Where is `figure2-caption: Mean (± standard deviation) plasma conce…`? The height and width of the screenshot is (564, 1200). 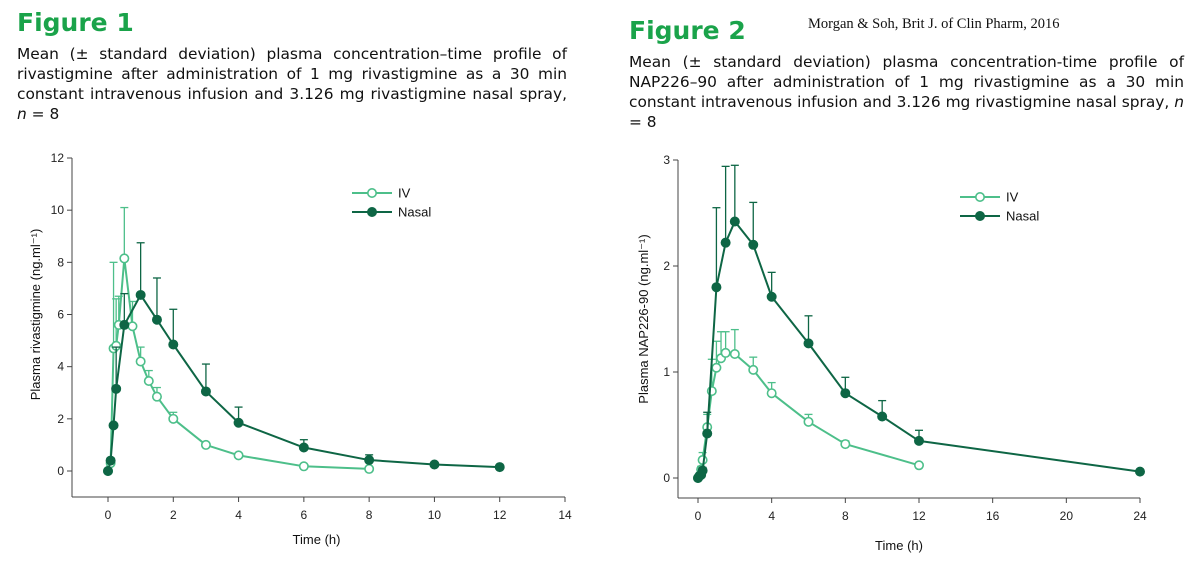
figure2-caption: Mean (± standard deviation) plasma conce… is located at coordinates (906, 92).